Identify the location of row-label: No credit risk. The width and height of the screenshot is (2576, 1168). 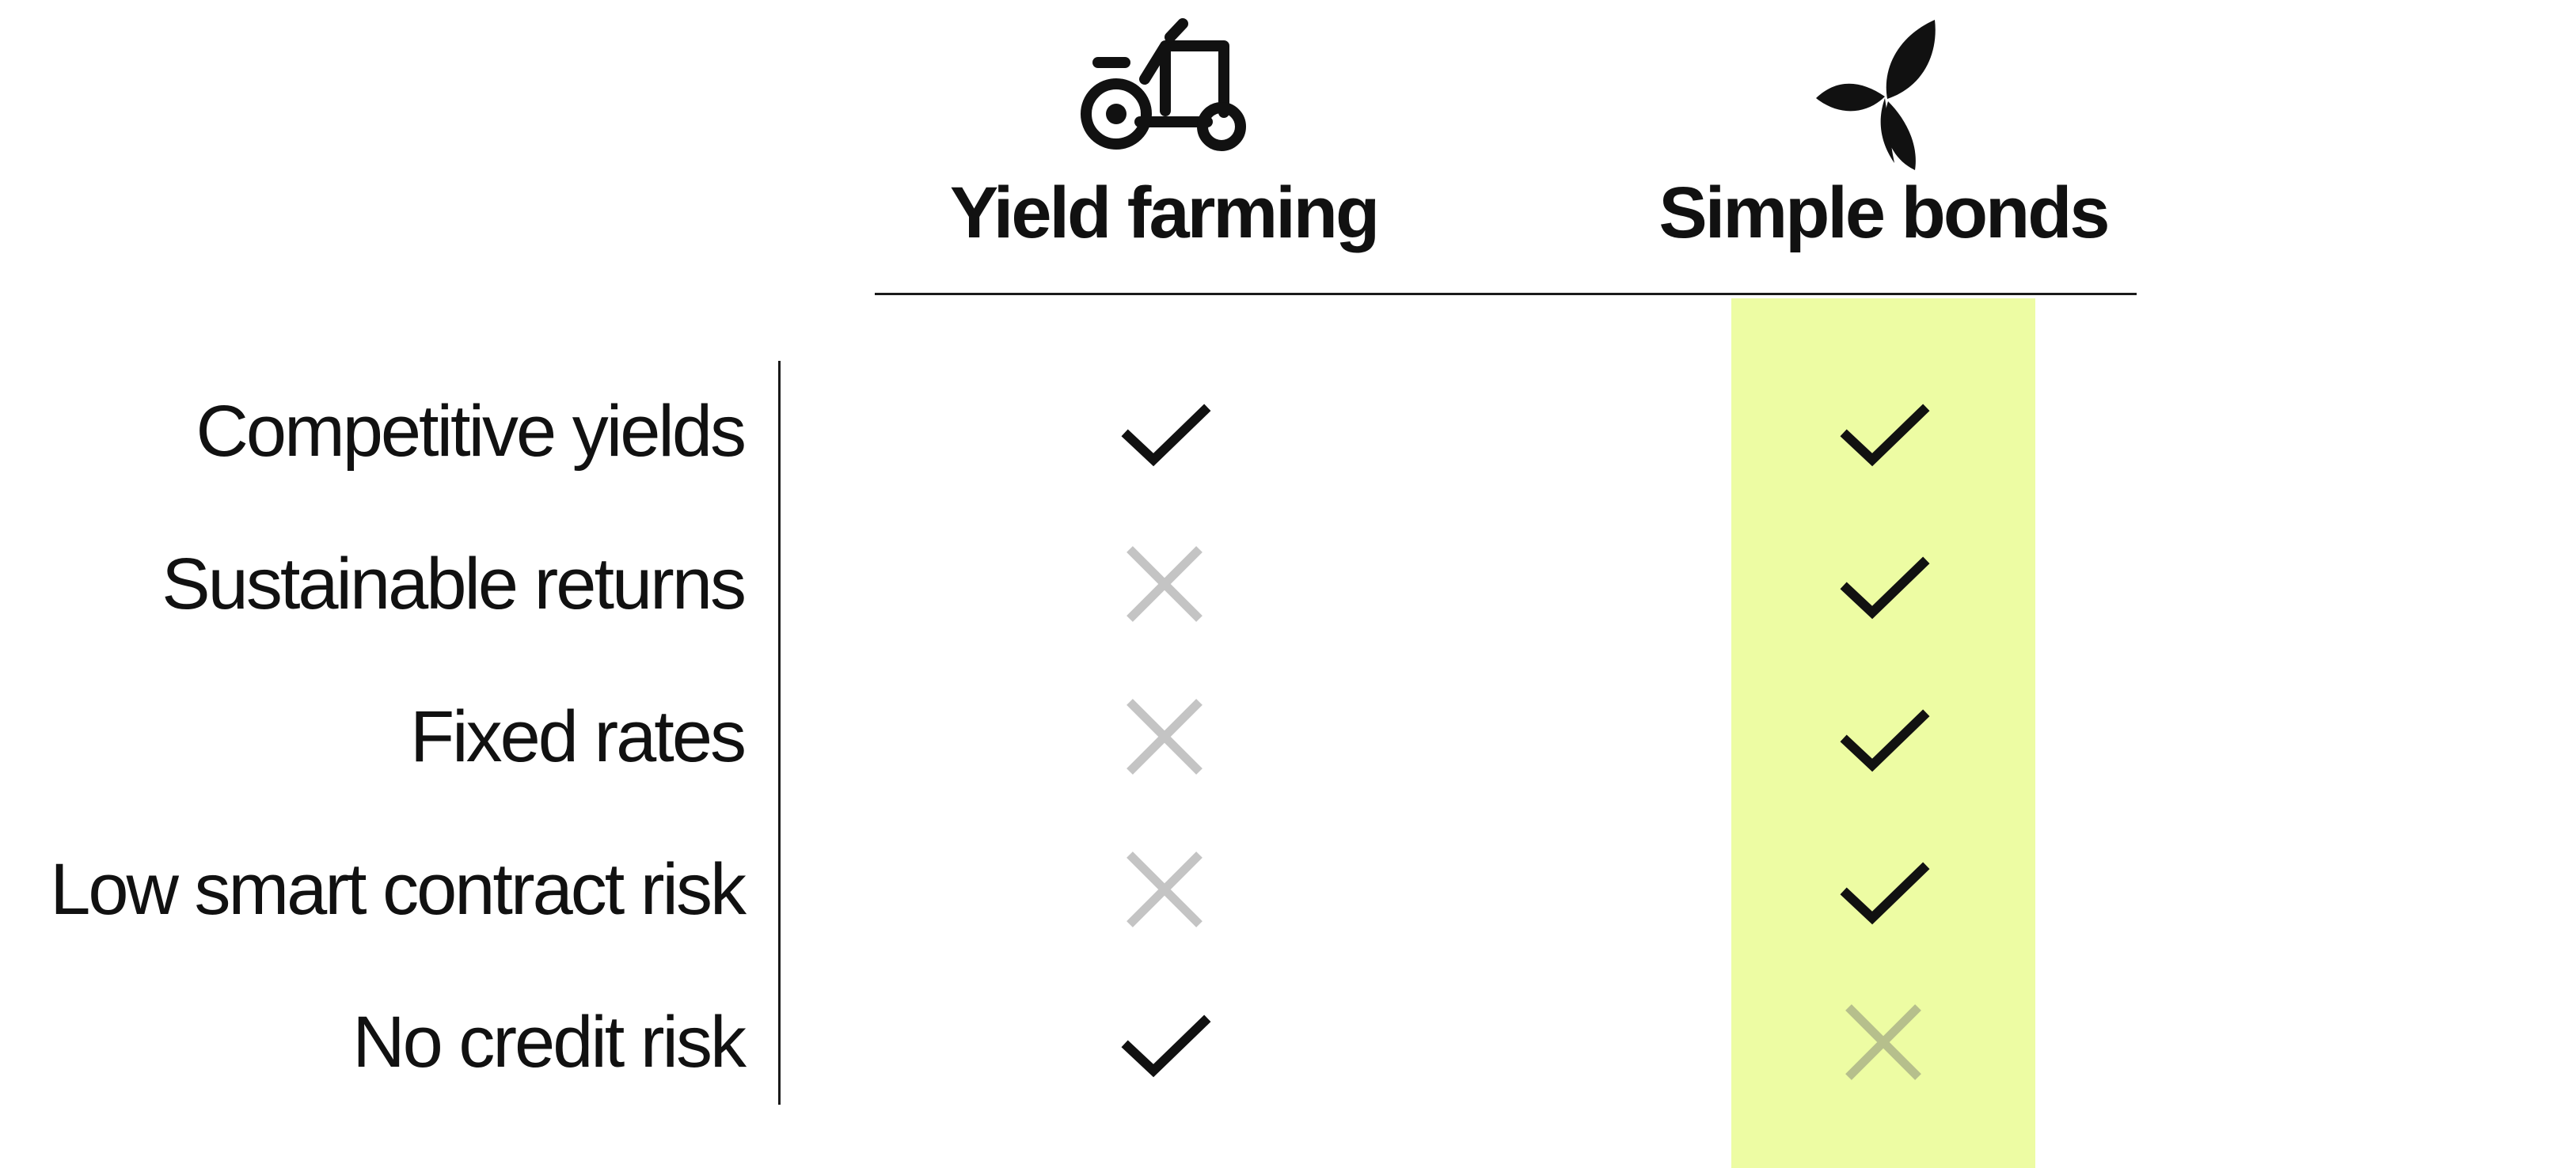
(549, 1042).